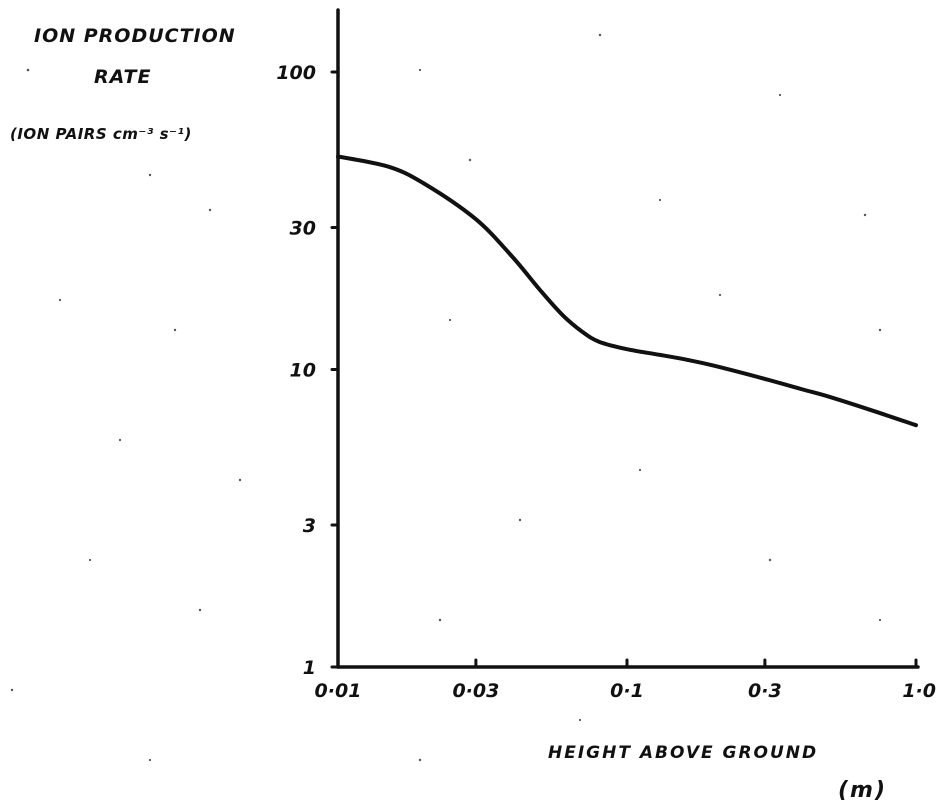  Describe the element at coordinates (309, 668) in the screenshot. I see `y-tick-label: 1` at that location.